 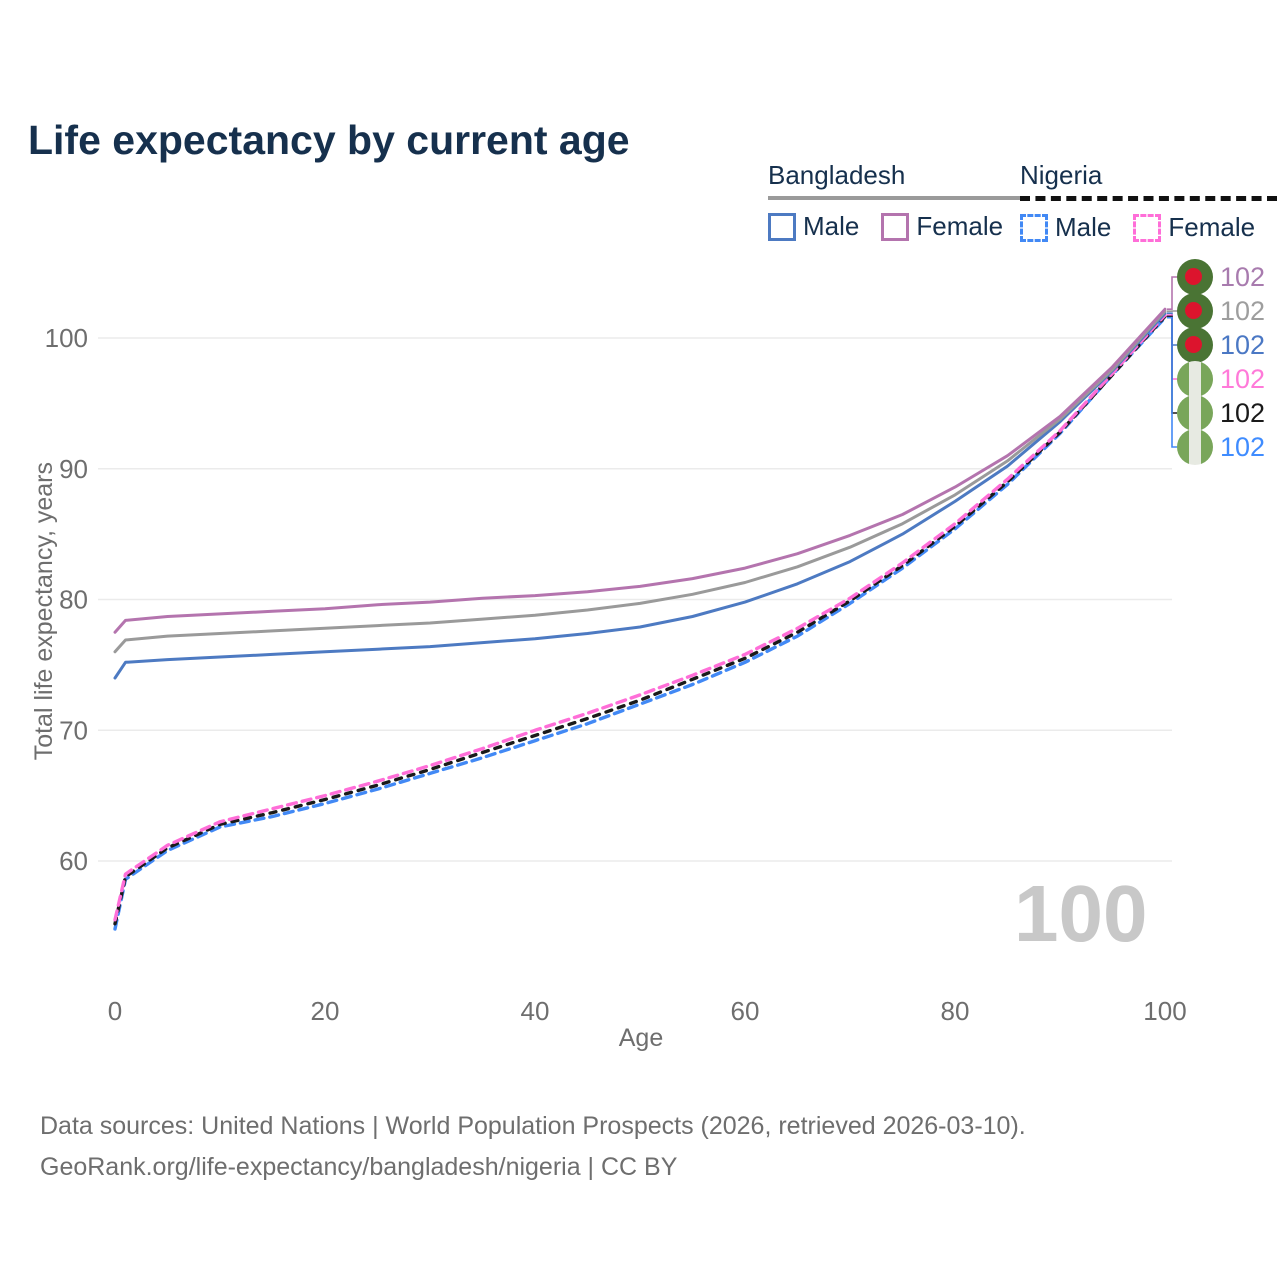 I want to click on x-tick-label: 80, so click(x=955, y=1011).